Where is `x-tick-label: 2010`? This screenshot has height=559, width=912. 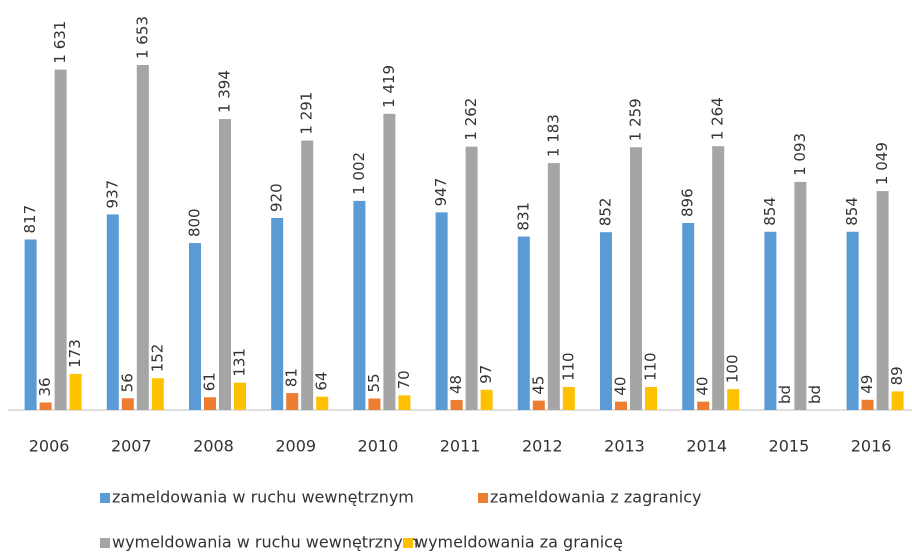
x-tick-label: 2010 is located at coordinates (378, 446).